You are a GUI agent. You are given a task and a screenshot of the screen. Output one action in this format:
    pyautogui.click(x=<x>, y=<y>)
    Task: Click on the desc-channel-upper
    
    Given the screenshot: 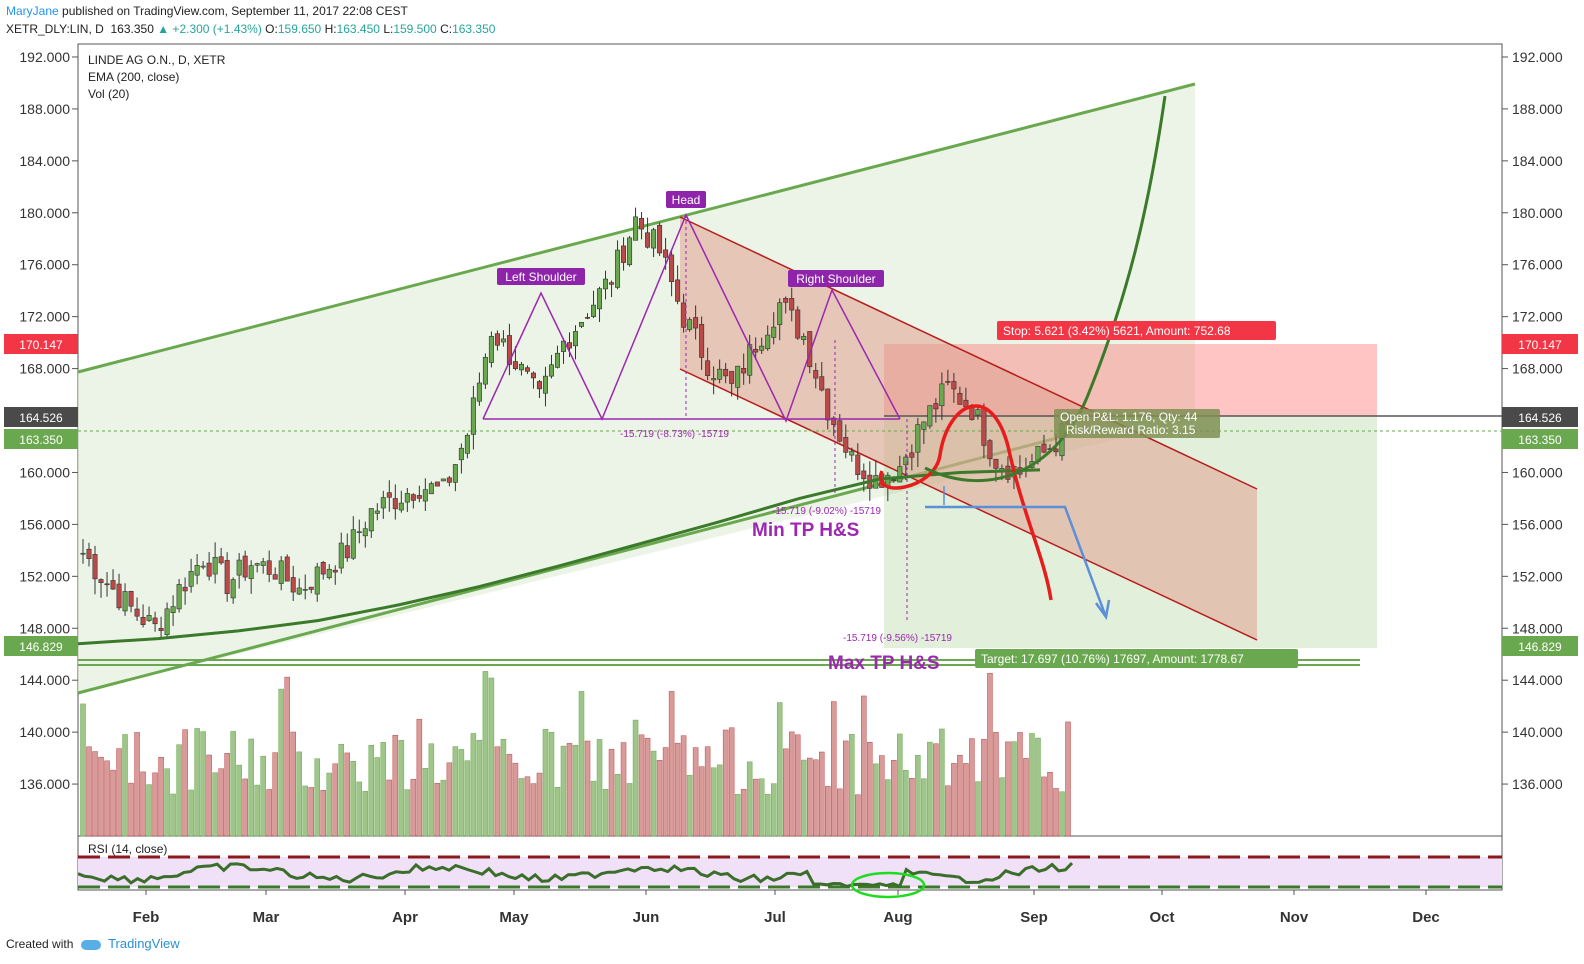 What is the action you would take?
    pyautogui.click(x=968, y=353)
    